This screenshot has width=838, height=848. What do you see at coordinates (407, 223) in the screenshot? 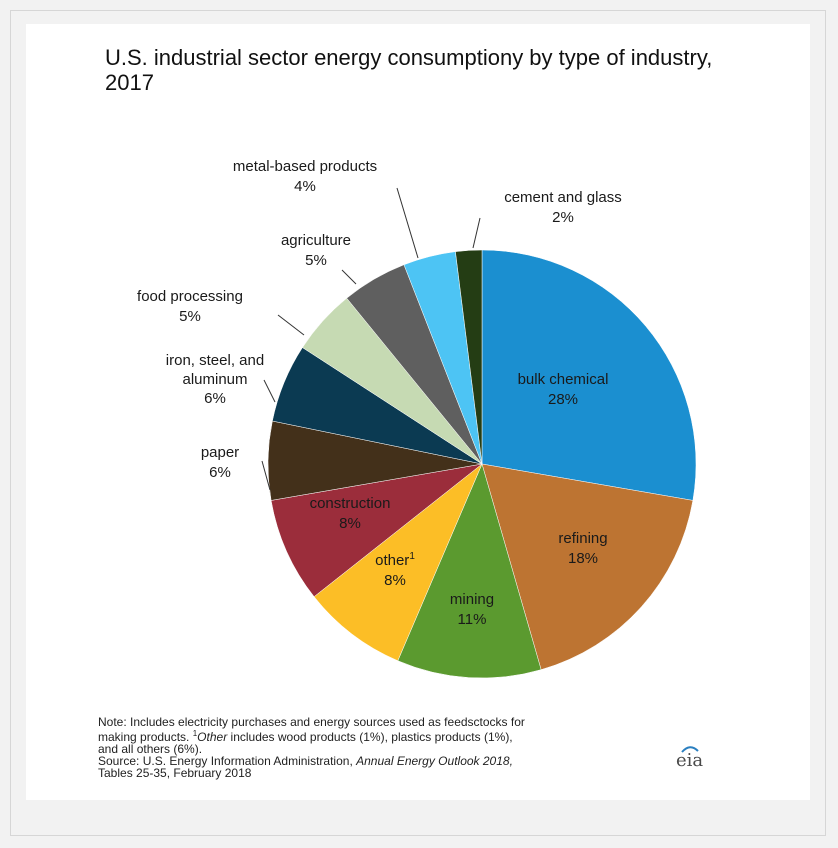
I see `leader-line-metal-based-products` at bounding box center [407, 223].